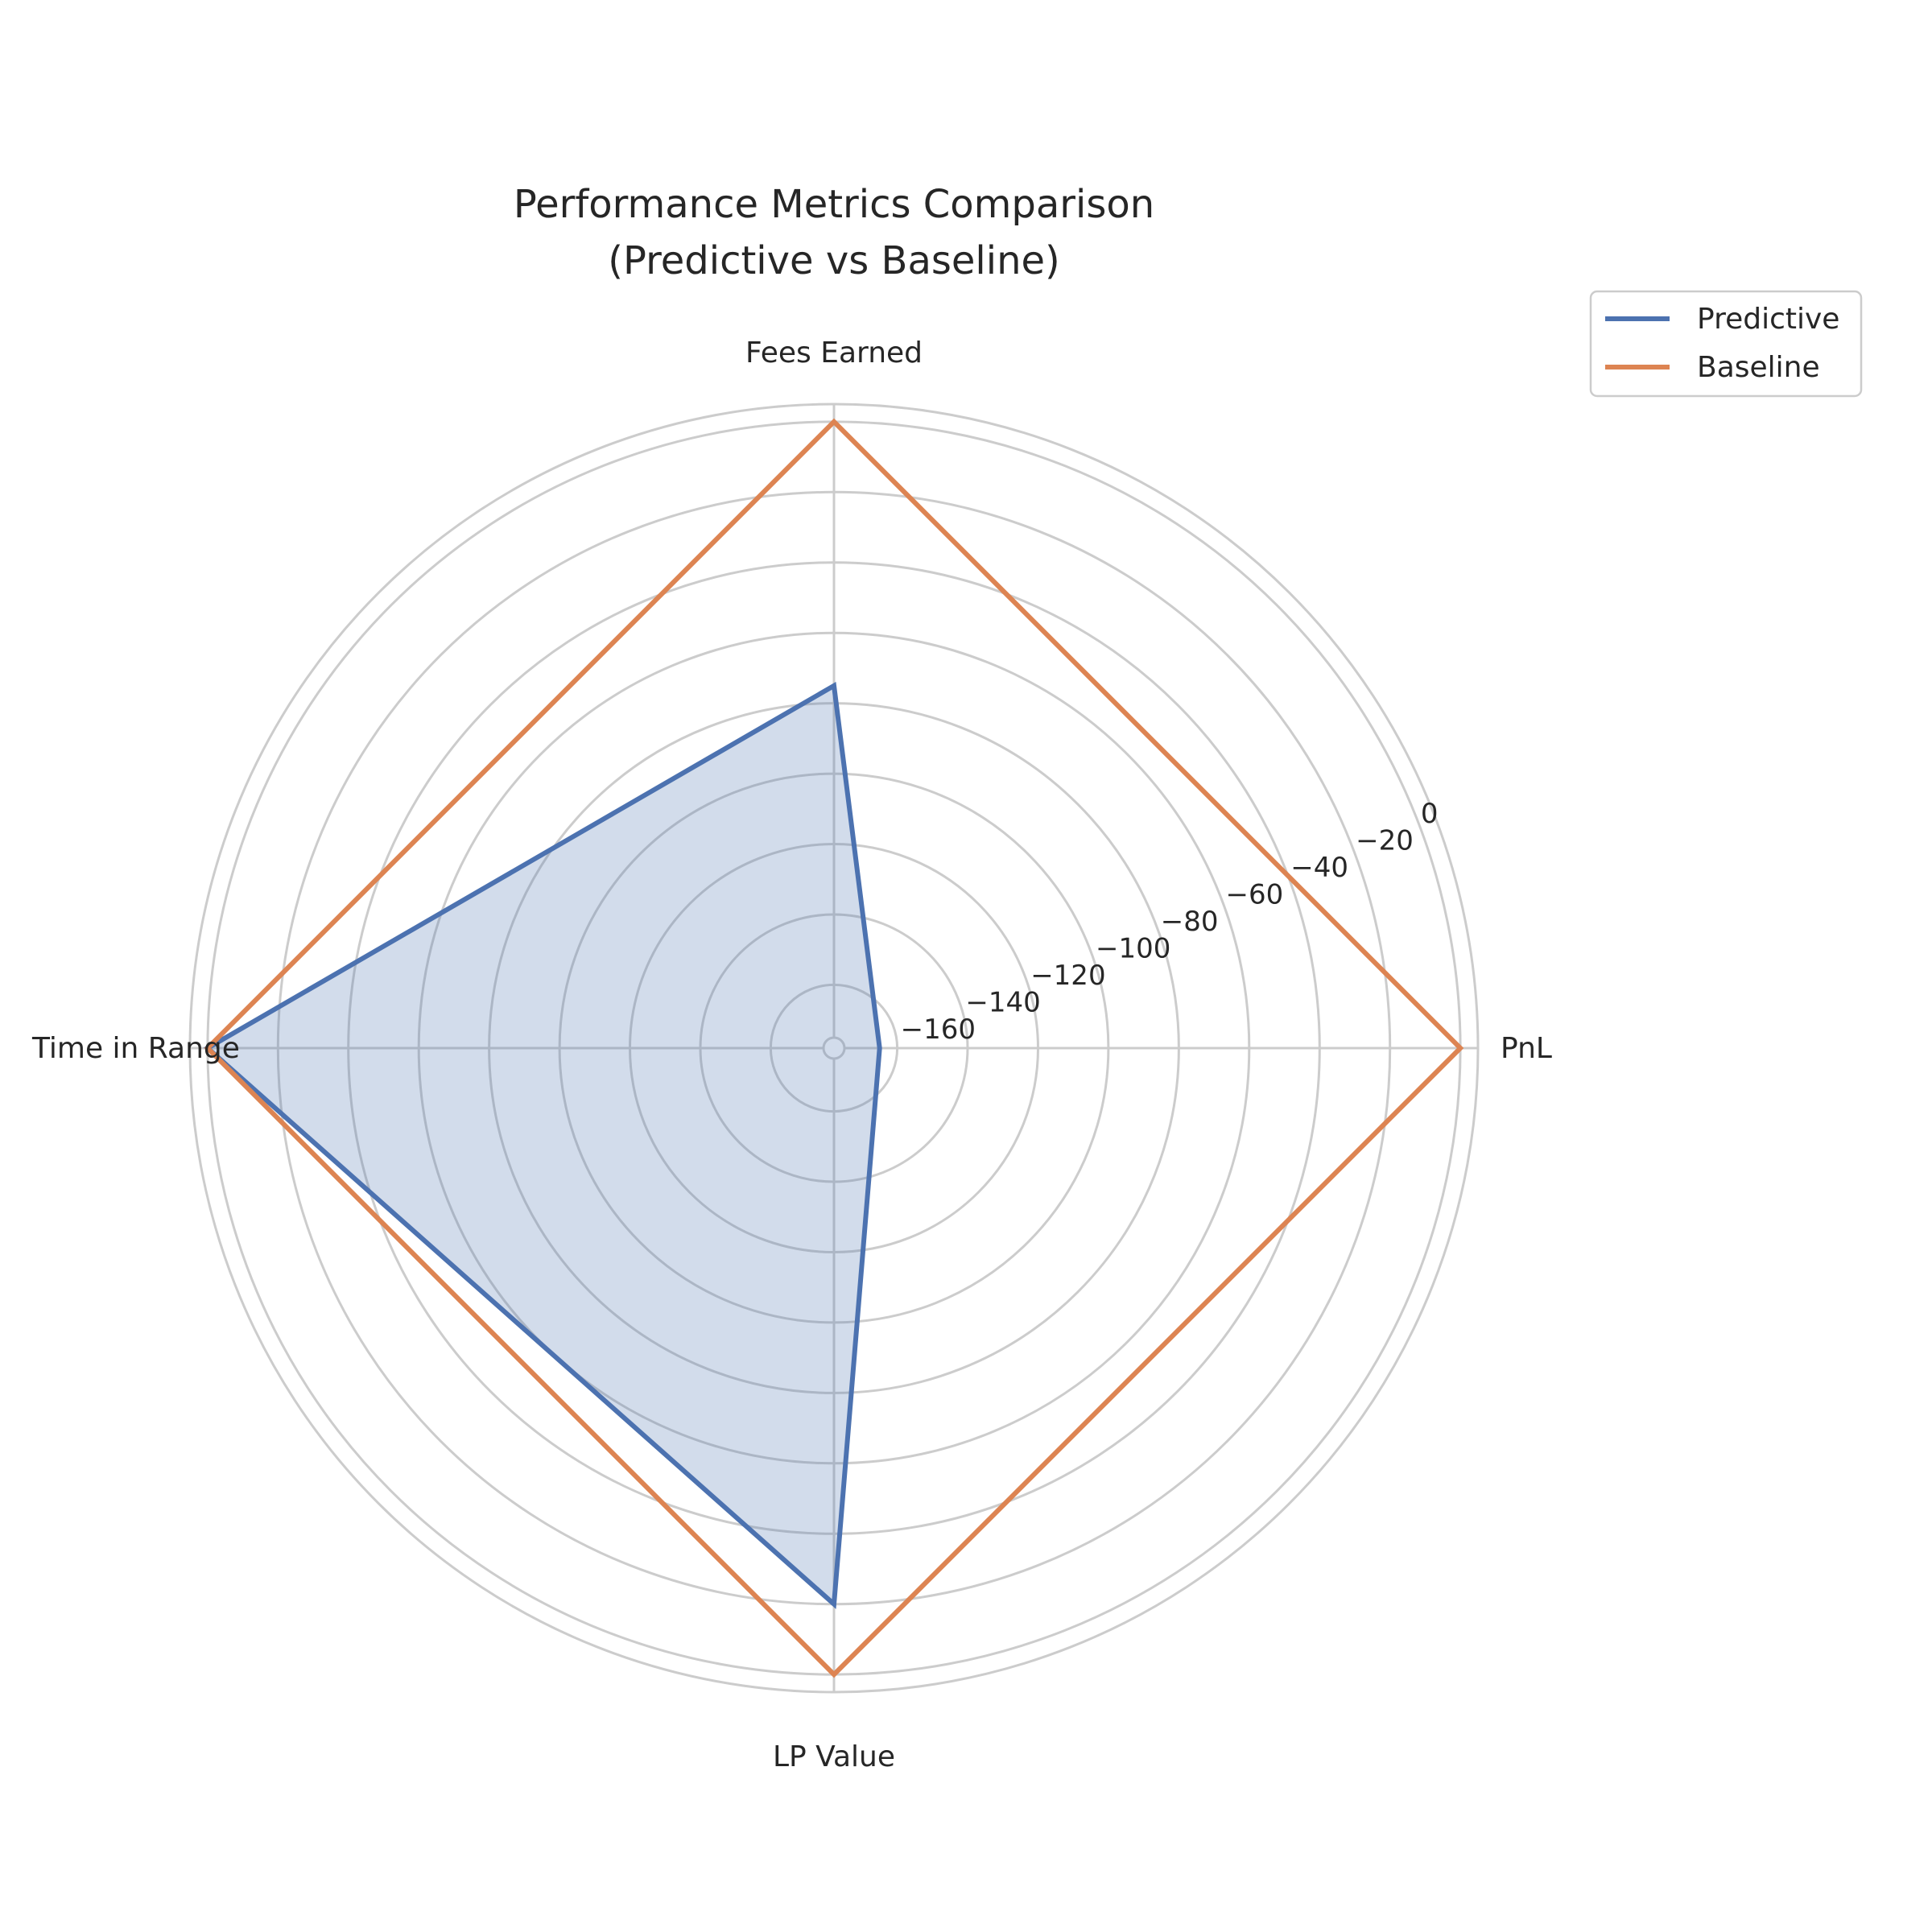  I want to click on radial-tick-label: −140, so click(1002, 1003).